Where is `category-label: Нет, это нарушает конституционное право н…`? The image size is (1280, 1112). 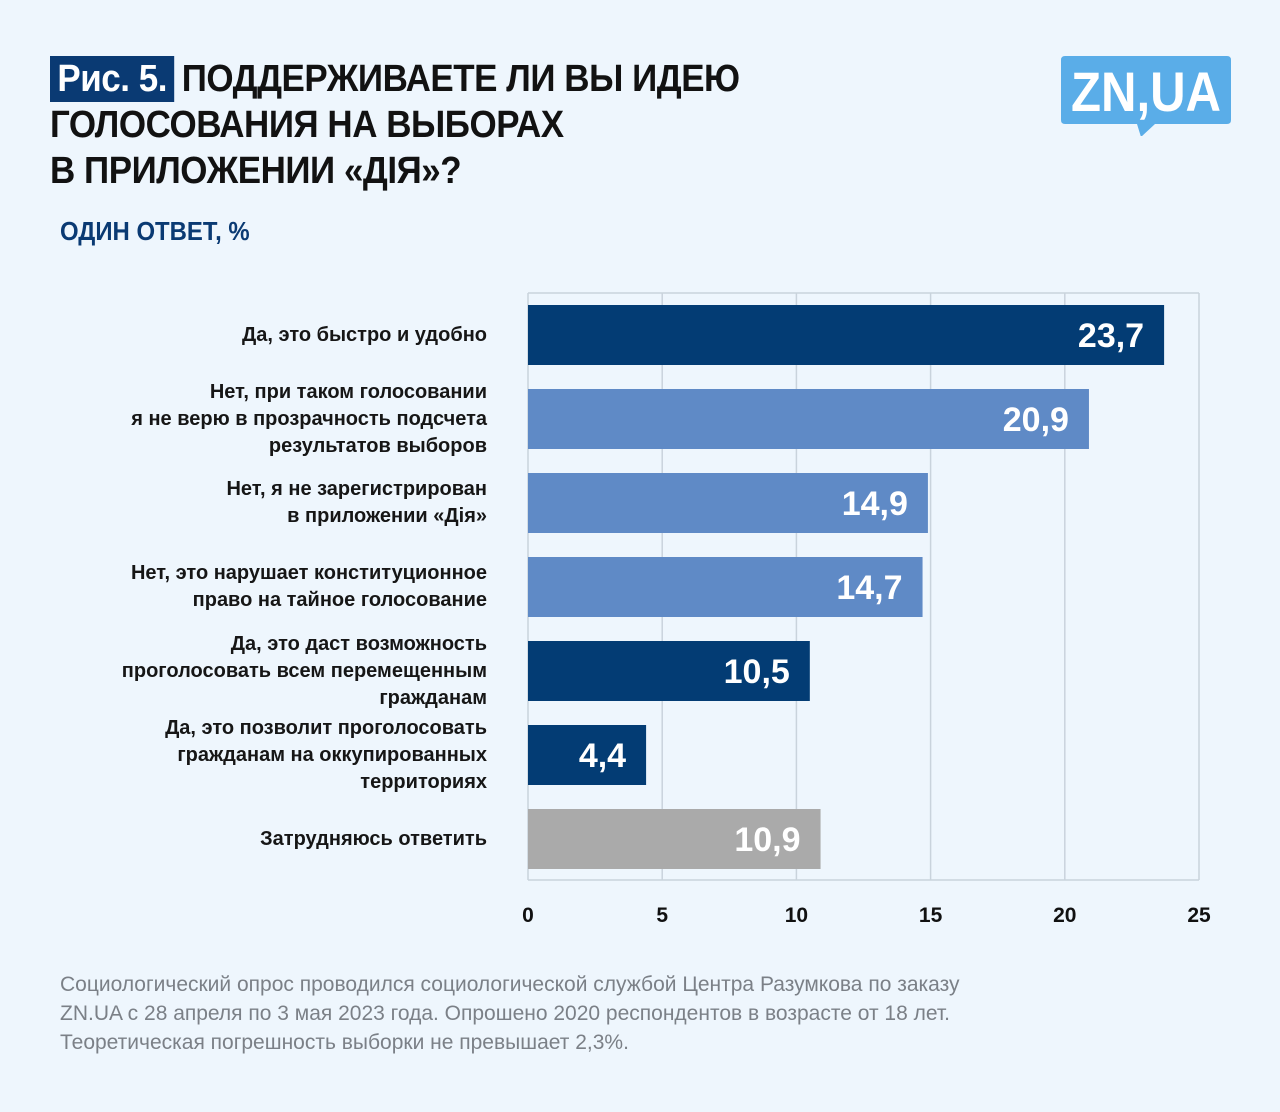
category-label: Нет, это нарушает конституционное право н… is located at coordinates (257, 587).